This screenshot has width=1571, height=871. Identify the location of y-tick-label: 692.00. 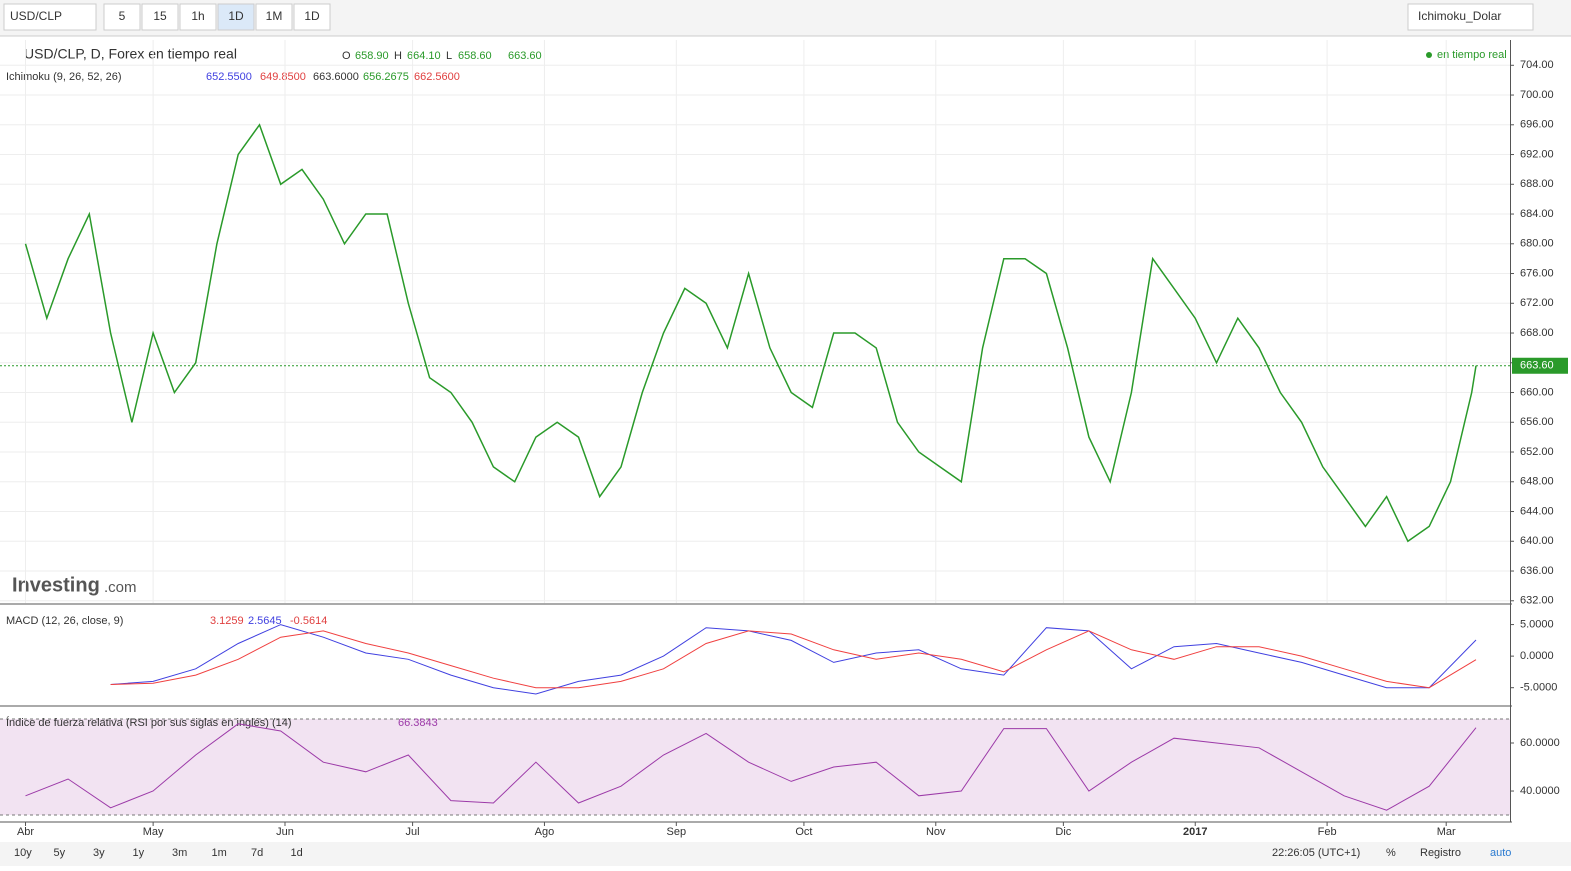
(1537, 154).